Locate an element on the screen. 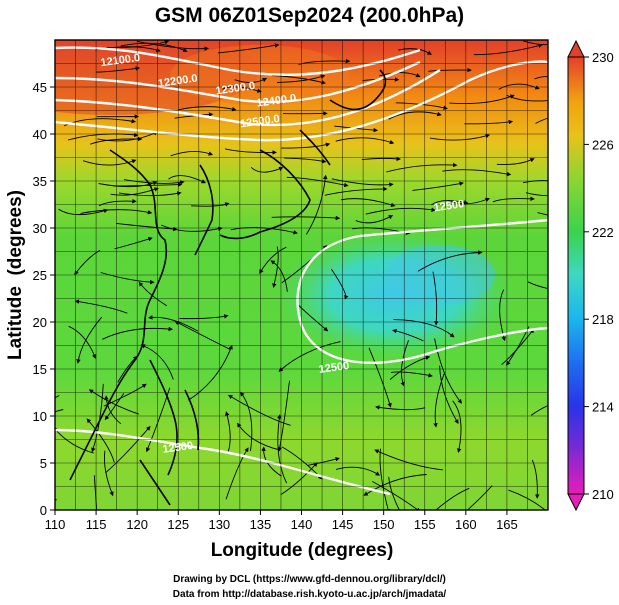 This screenshot has width=619, height=605. x-tick-label: 120 is located at coordinates (137, 524).